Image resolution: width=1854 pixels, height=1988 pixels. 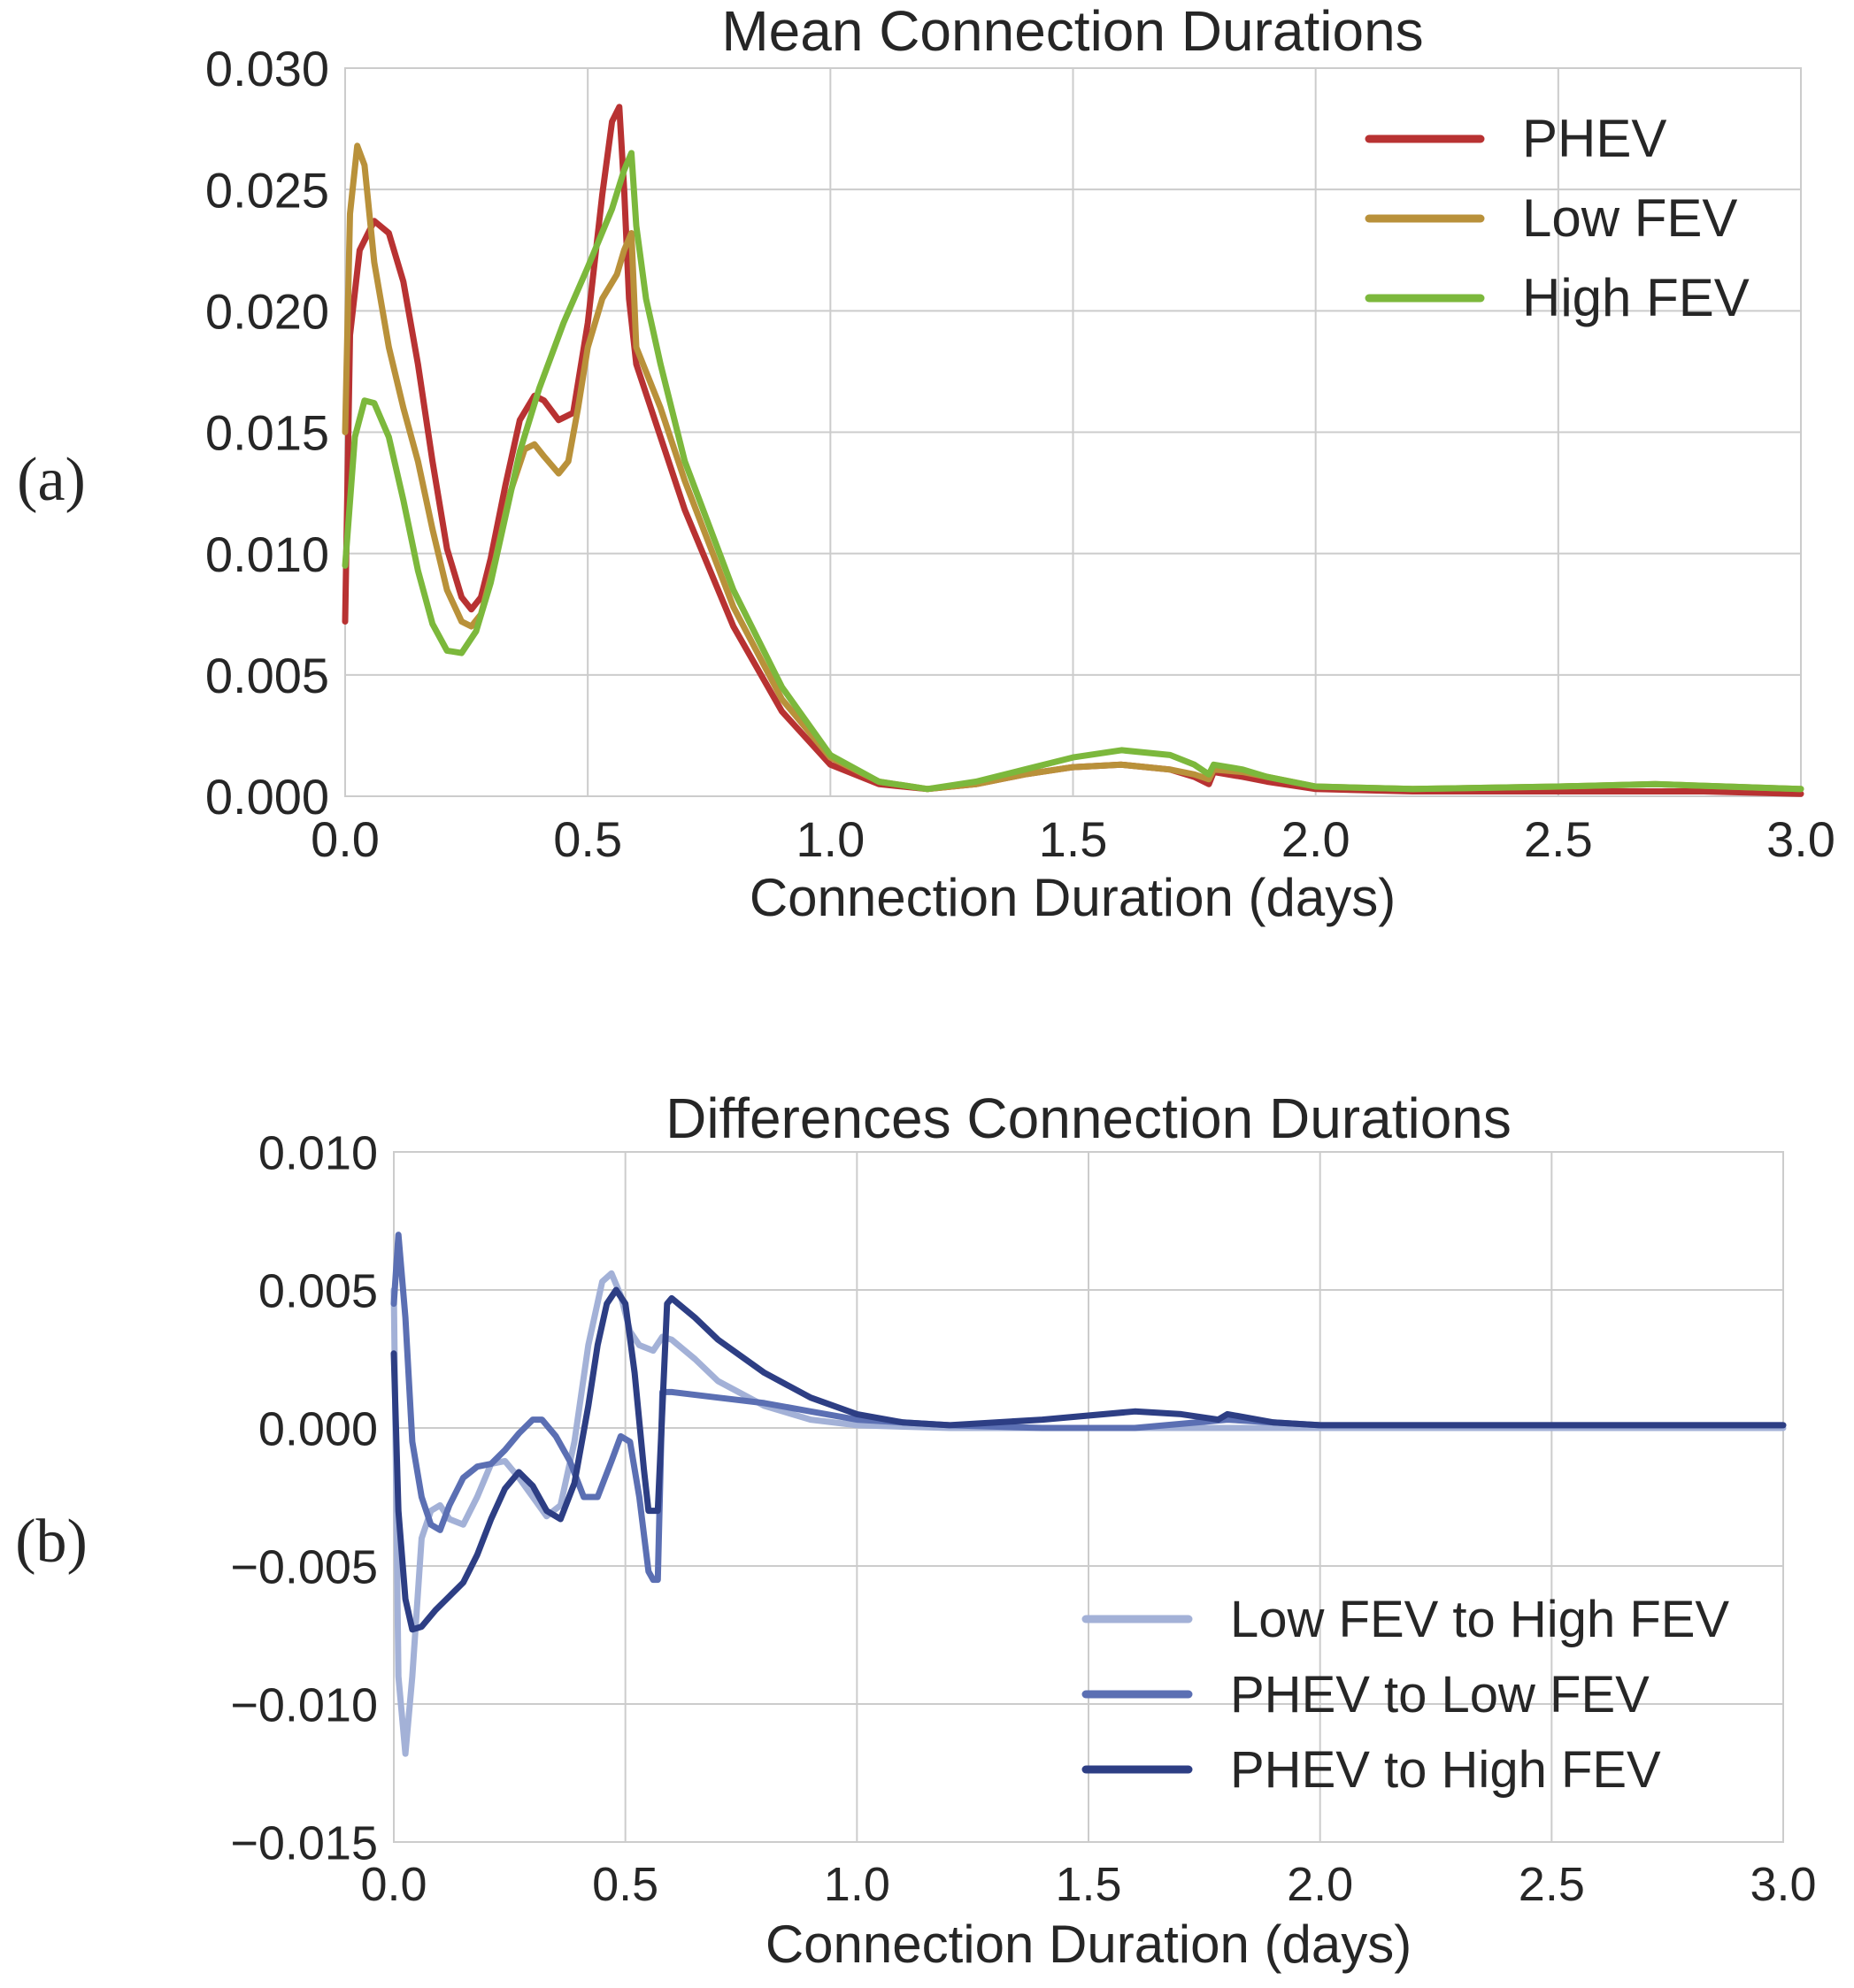 I want to click on legend-label-high-fev: High FEV, so click(x=1636, y=297).